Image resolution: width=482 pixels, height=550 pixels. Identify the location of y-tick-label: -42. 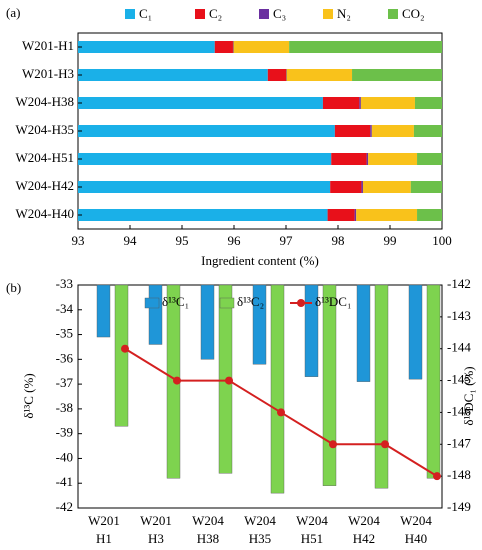
(64, 506).